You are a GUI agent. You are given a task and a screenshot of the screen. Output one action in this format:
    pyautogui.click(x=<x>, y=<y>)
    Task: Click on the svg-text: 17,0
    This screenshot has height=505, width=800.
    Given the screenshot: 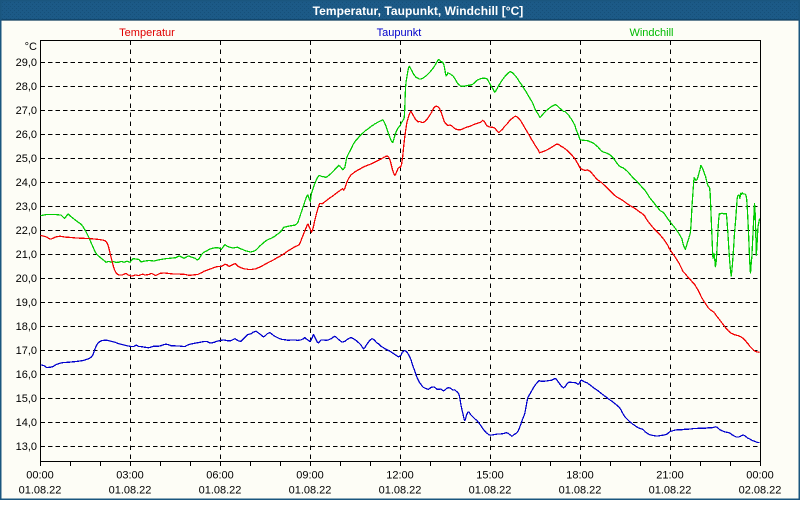 What is the action you would take?
    pyautogui.click(x=26, y=351)
    